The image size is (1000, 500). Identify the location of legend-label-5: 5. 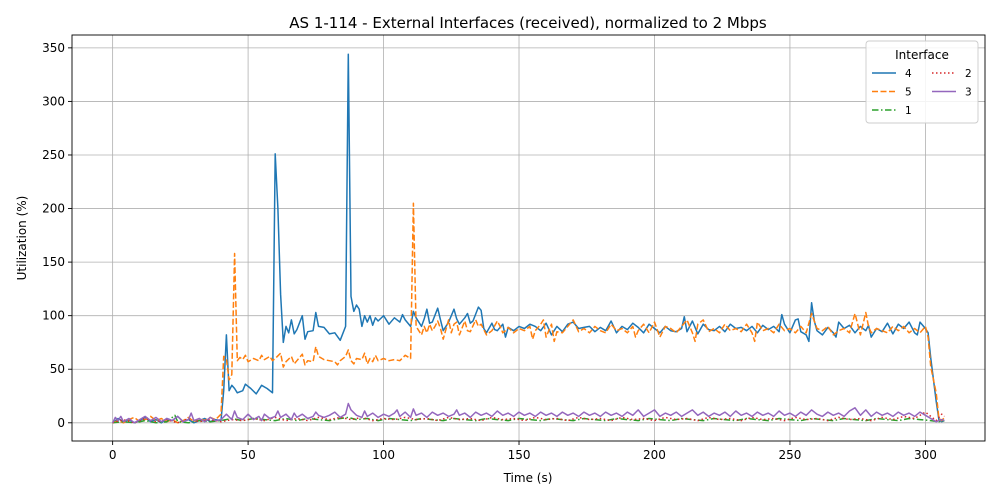
(908, 93).